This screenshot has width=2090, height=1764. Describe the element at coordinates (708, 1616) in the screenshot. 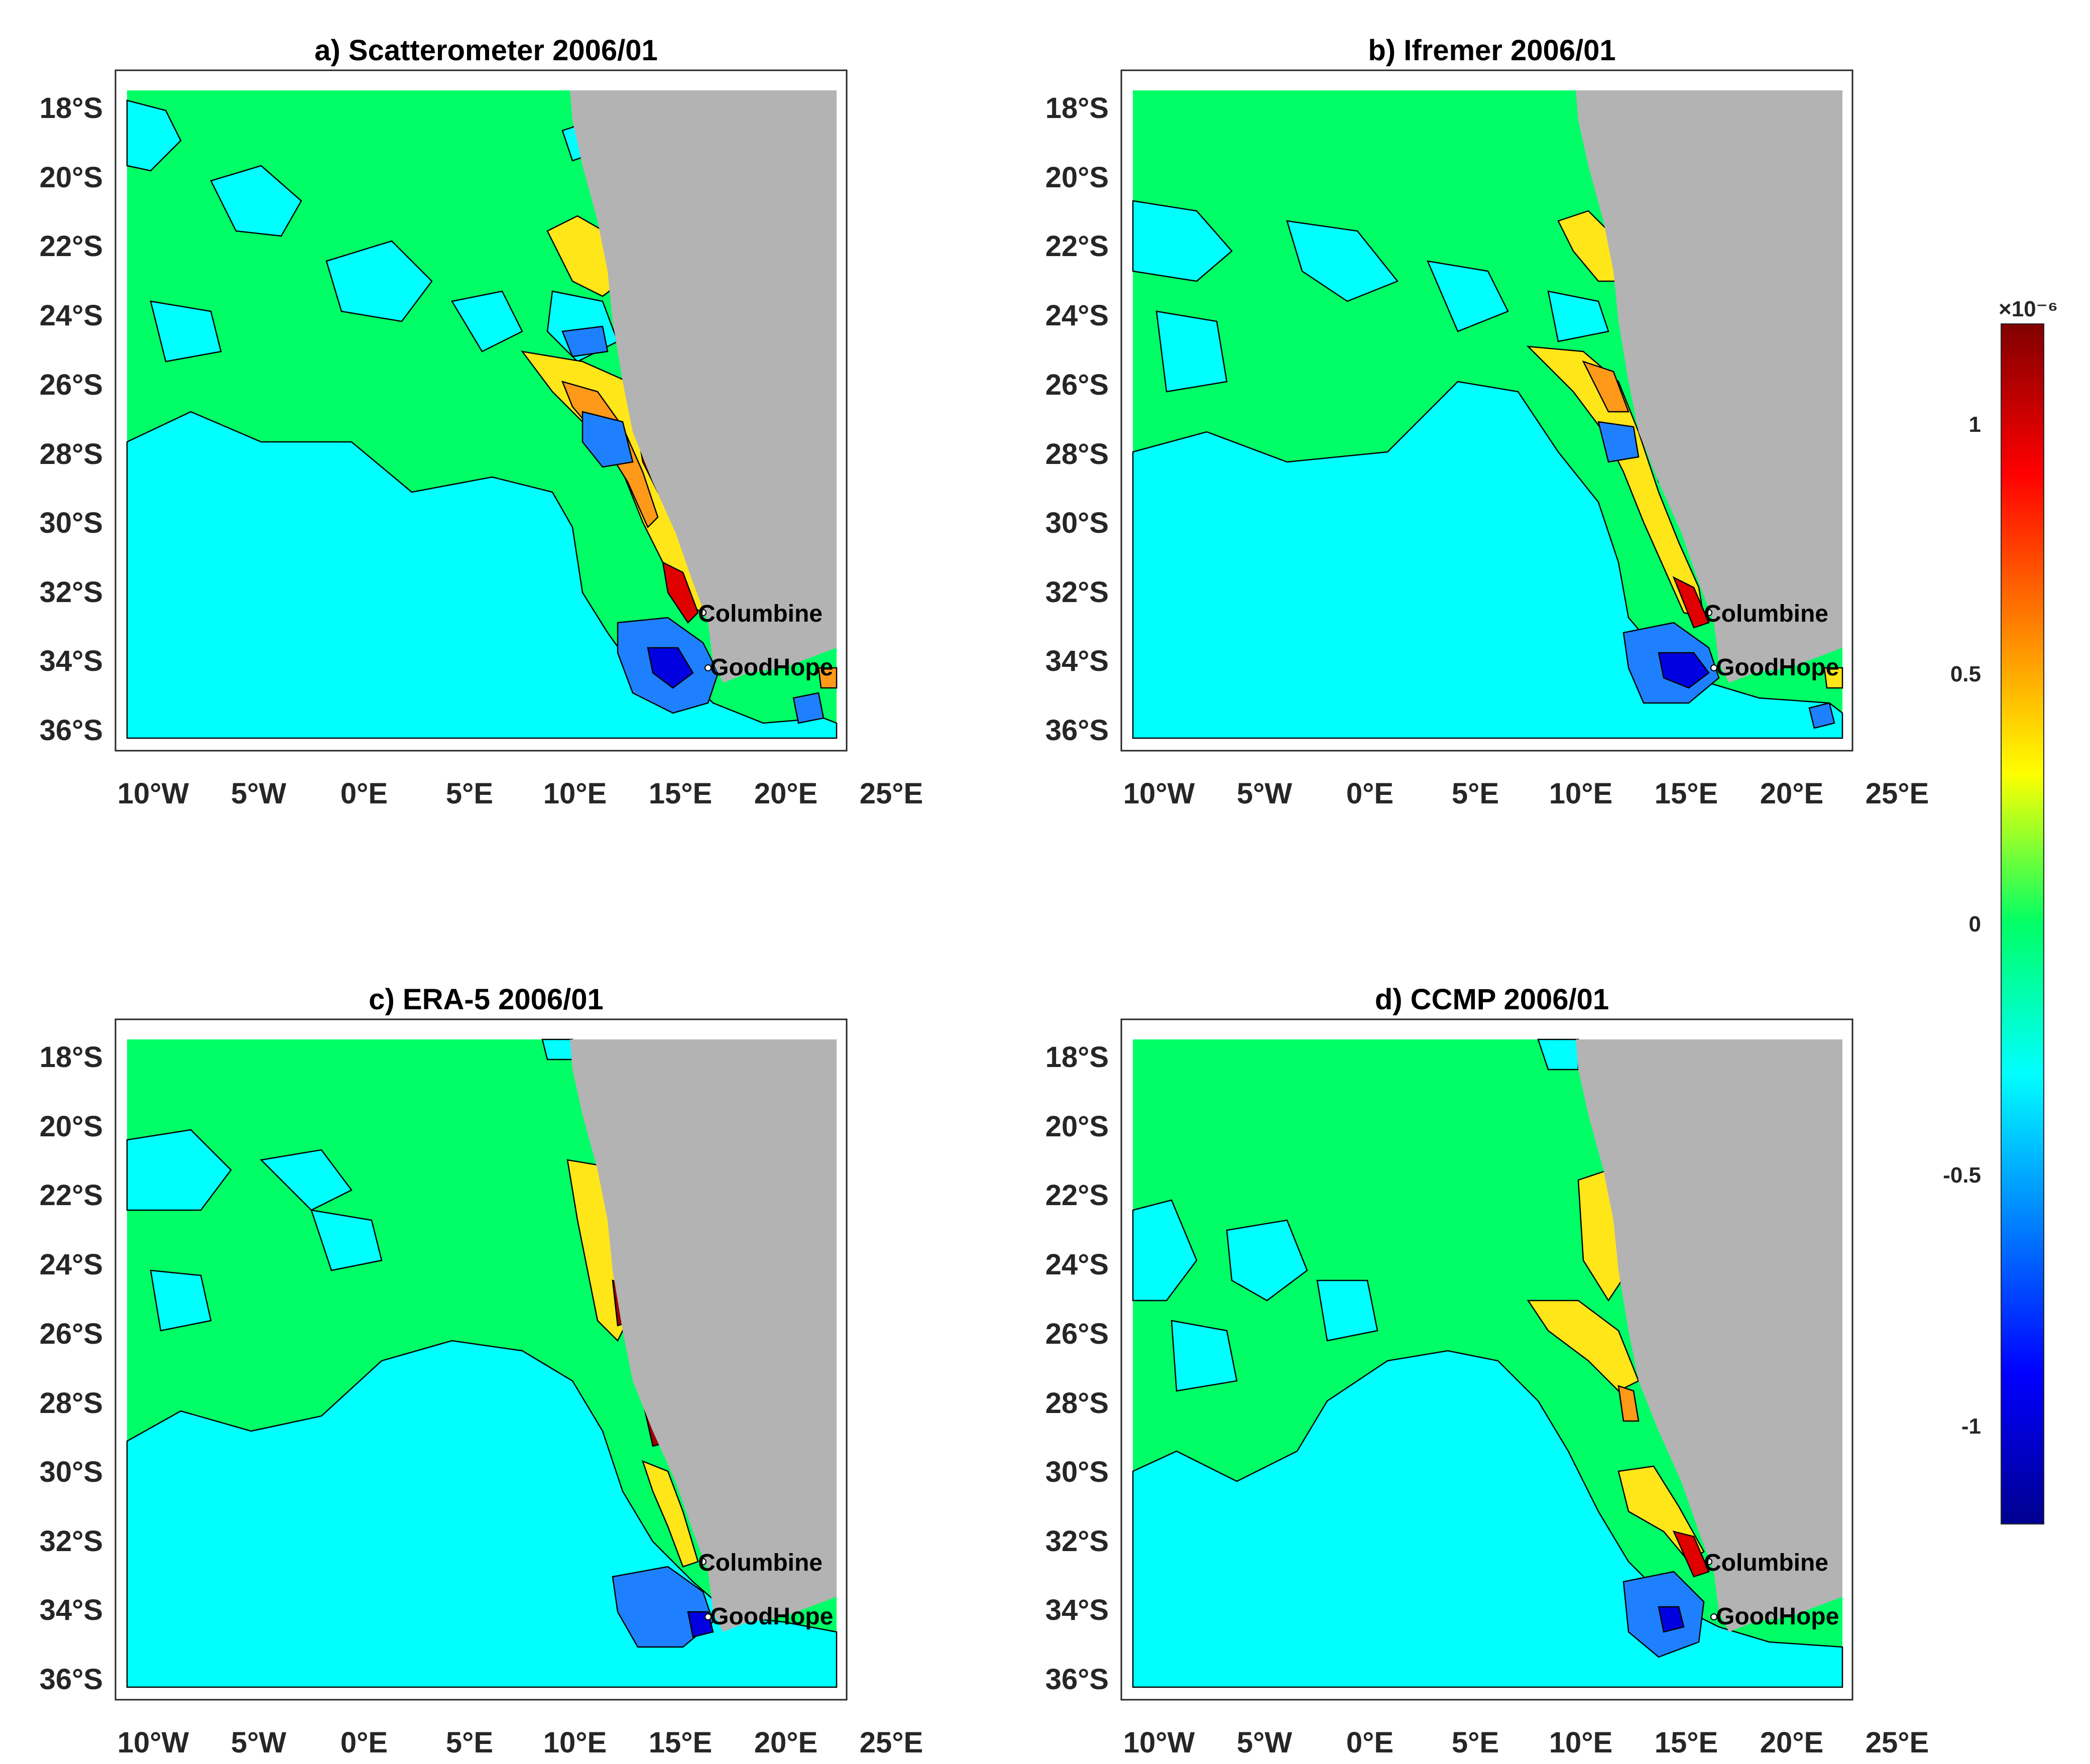

I see `goodhope-marker-c` at that location.